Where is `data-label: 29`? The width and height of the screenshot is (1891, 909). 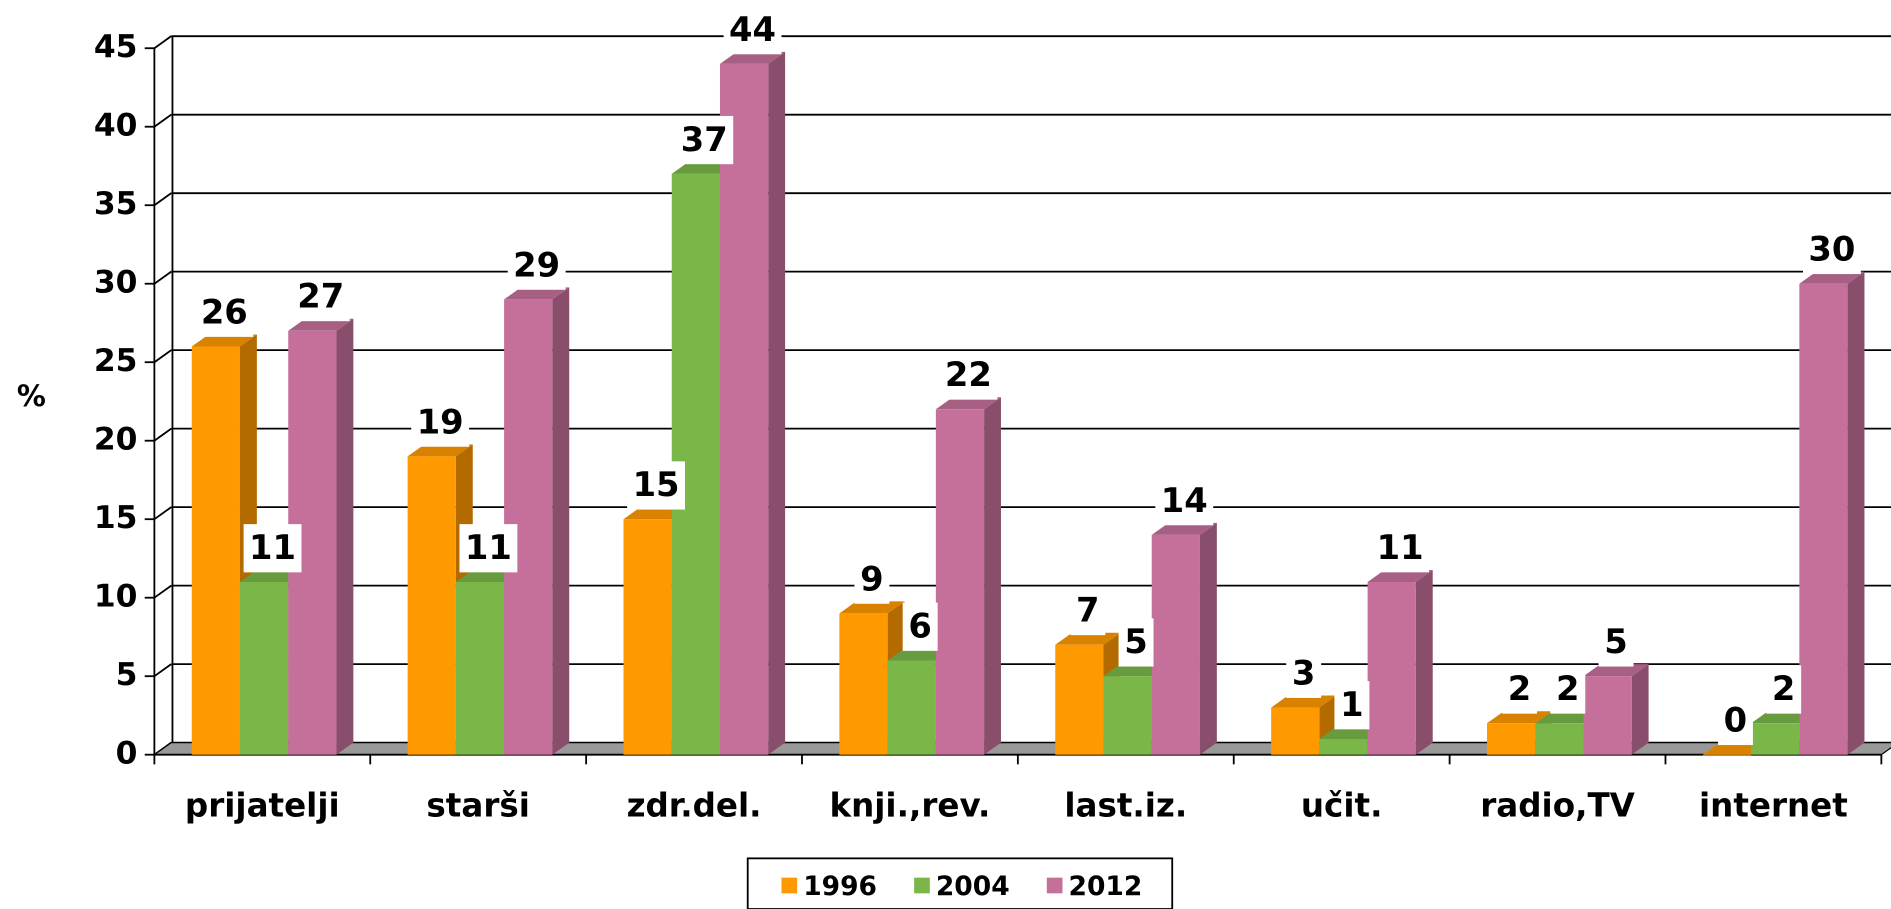
data-label: 29 is located at coordinates (536, 264).